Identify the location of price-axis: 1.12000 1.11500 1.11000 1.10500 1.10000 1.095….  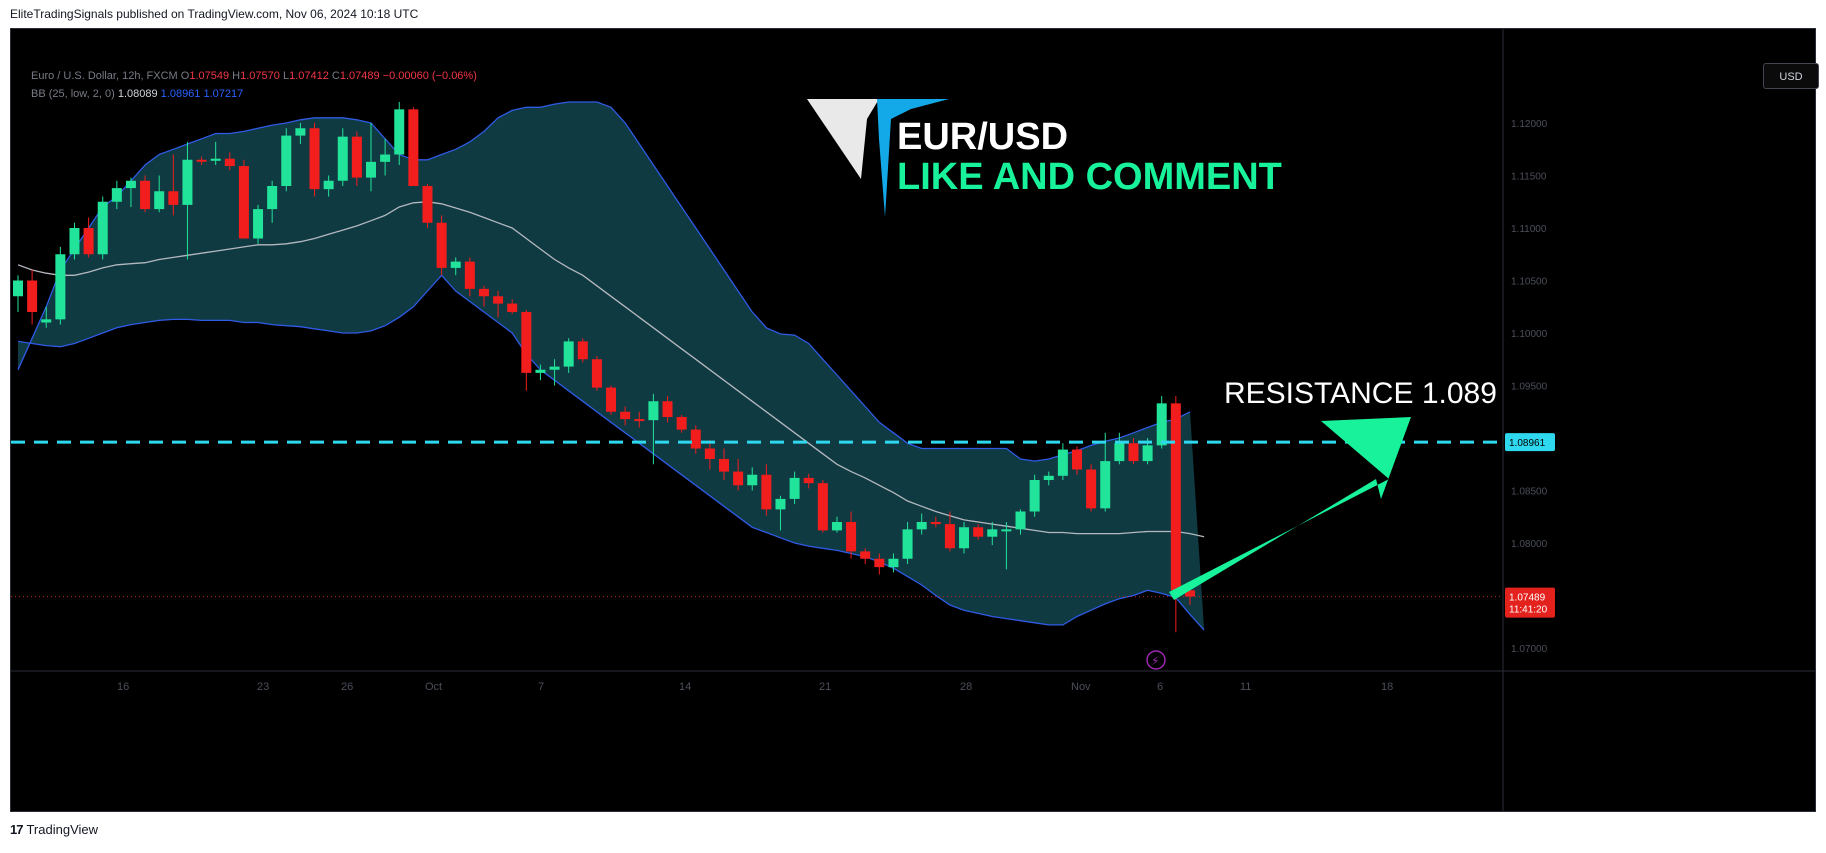
(1528, 420).